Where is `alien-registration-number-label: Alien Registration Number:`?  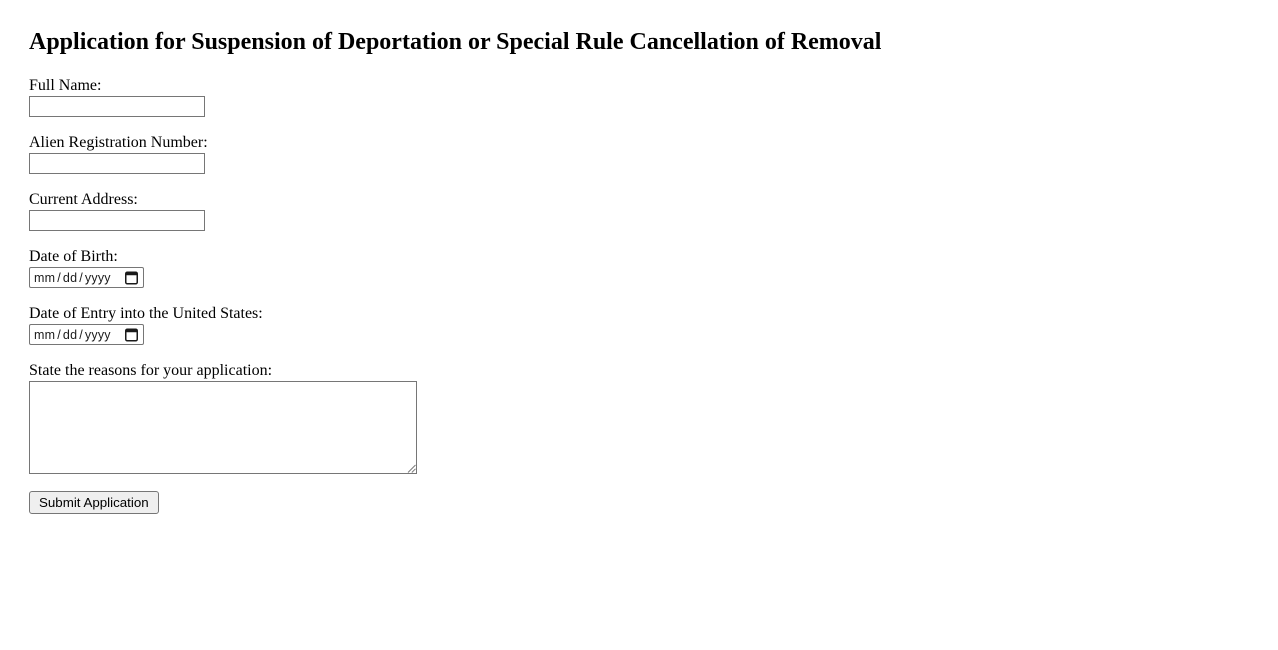
alien-registration-number-label: Alien Registration Number: is located at coordinates (118, 142).